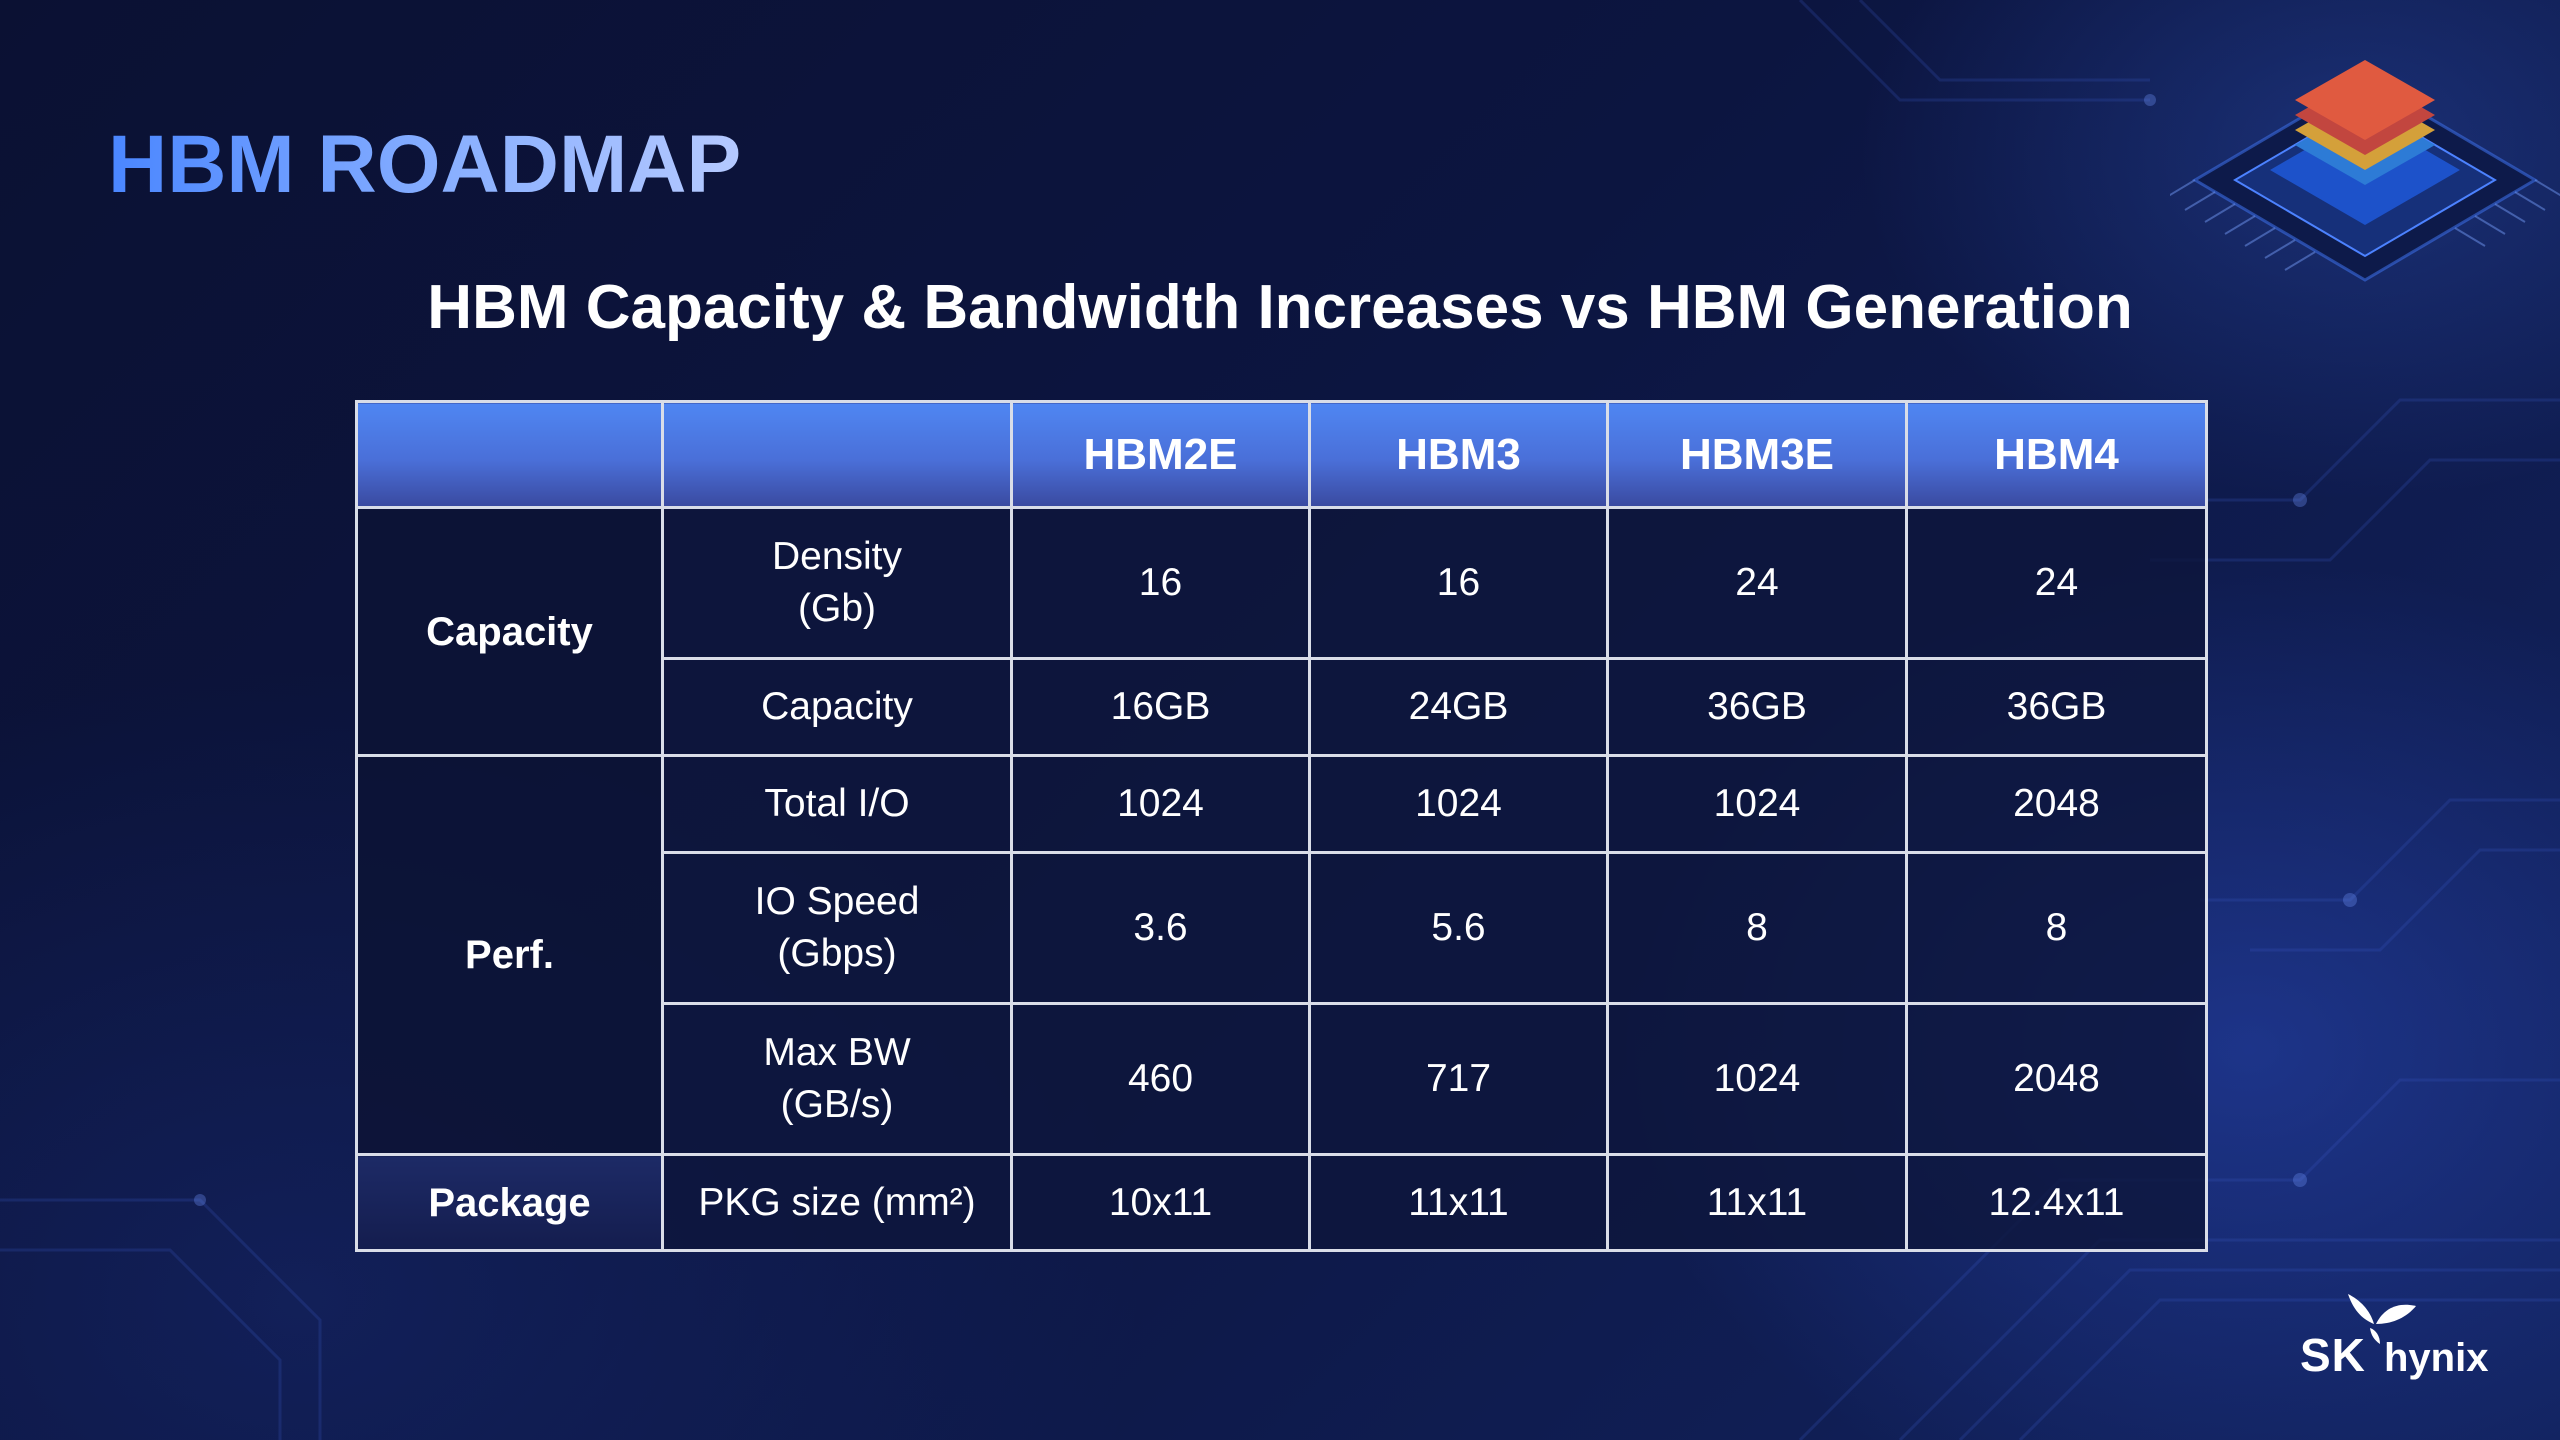 The image size is (2560, 1440). Describe the element at coordinates (837, 1079) in the screenshot. I see `row-label: Max BW (GB/s)` at that location.